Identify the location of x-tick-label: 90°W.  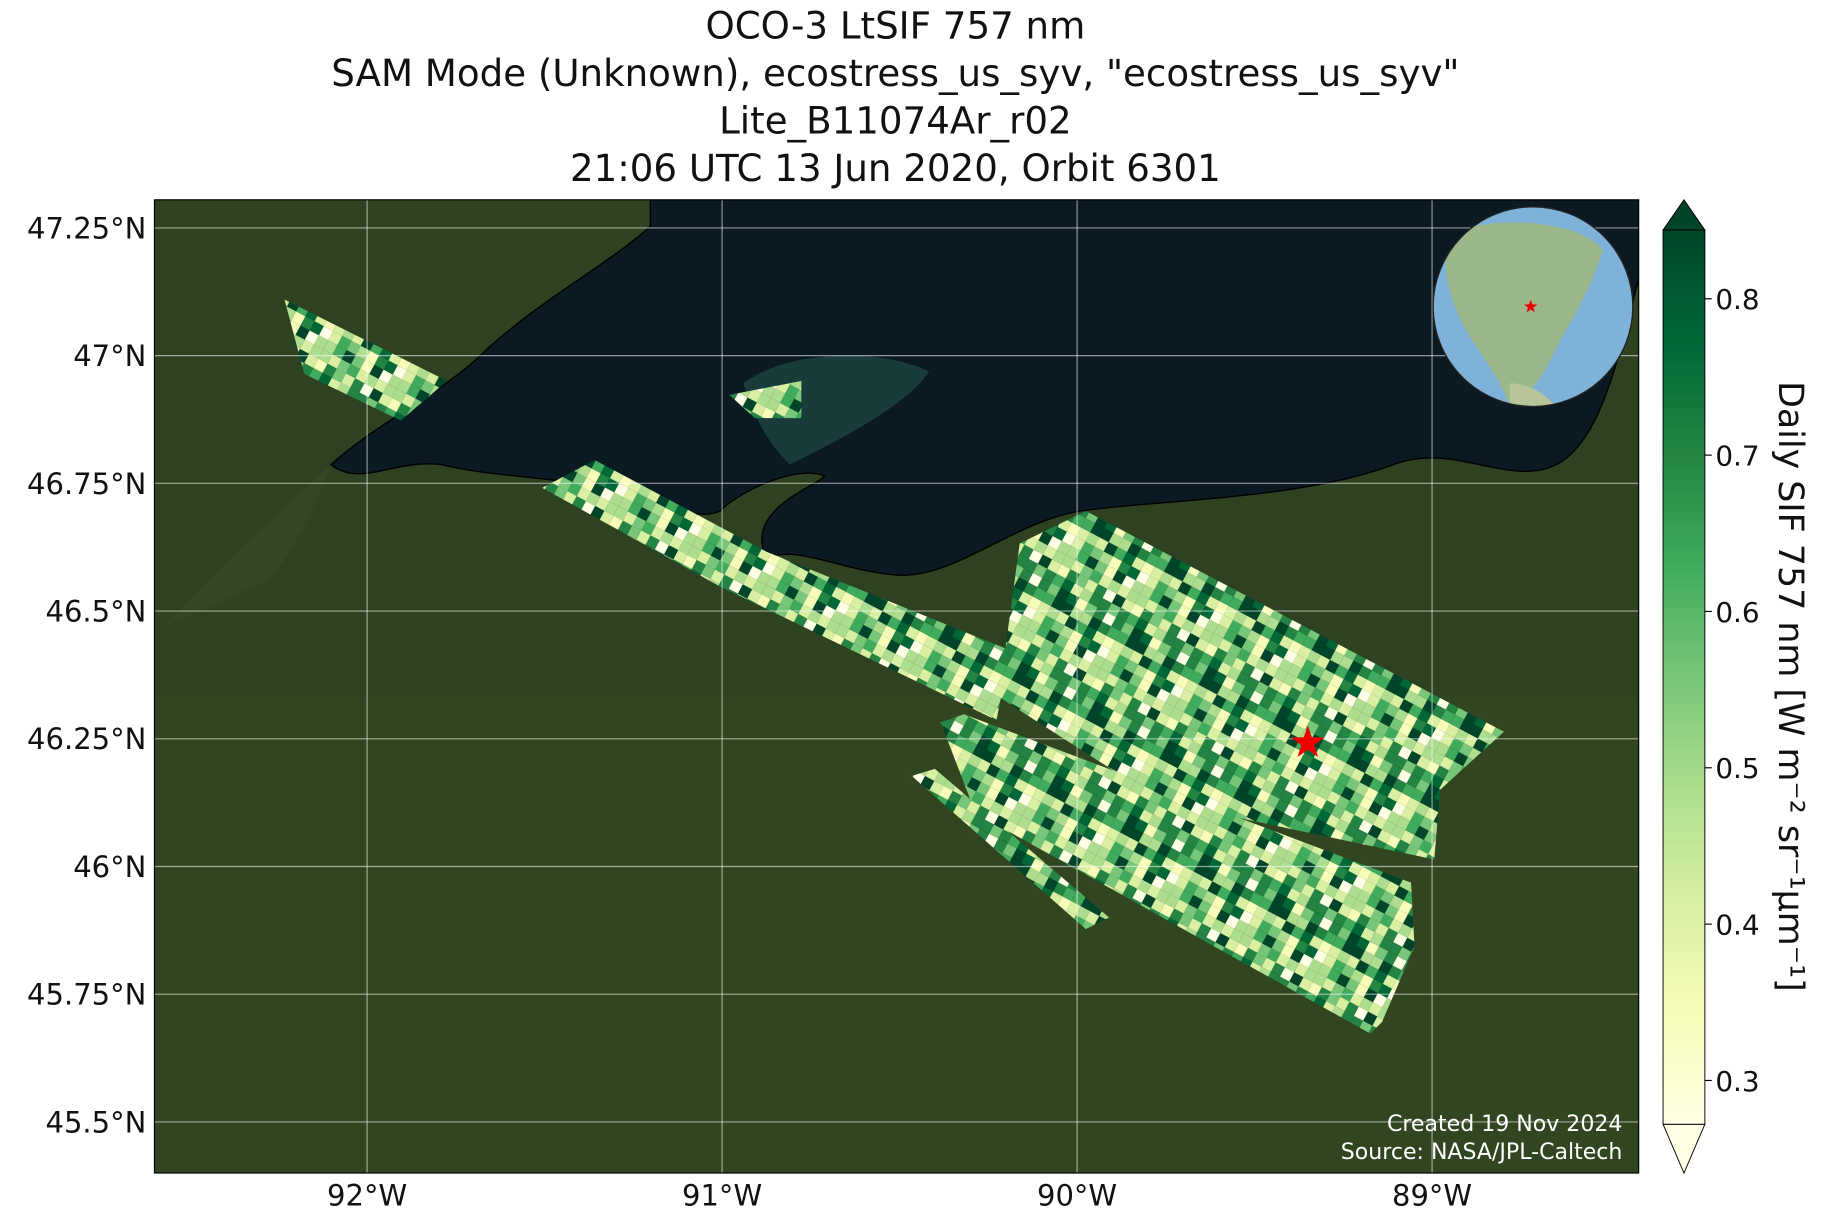
(1077, 1196).